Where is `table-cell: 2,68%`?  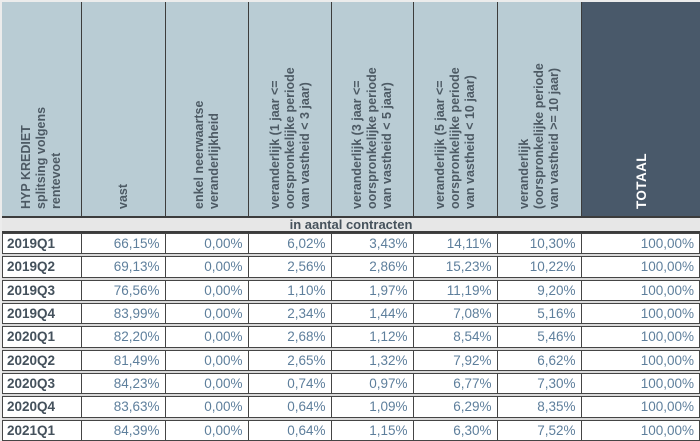 table-cell: 2,68% is located at coordinates (290, 337).